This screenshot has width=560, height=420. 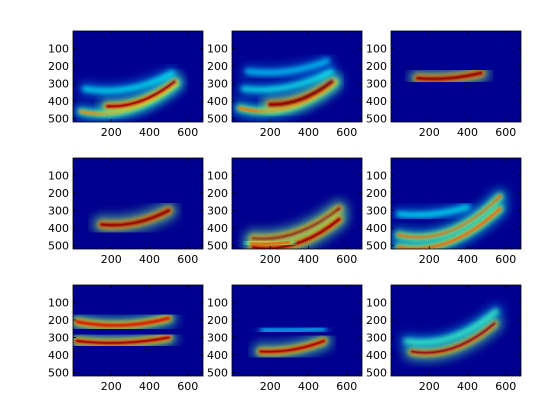 I want to click on heatmap-panel-r3c2: 200 400 600 100 200 300 400 500, so click(x=285, y=338).